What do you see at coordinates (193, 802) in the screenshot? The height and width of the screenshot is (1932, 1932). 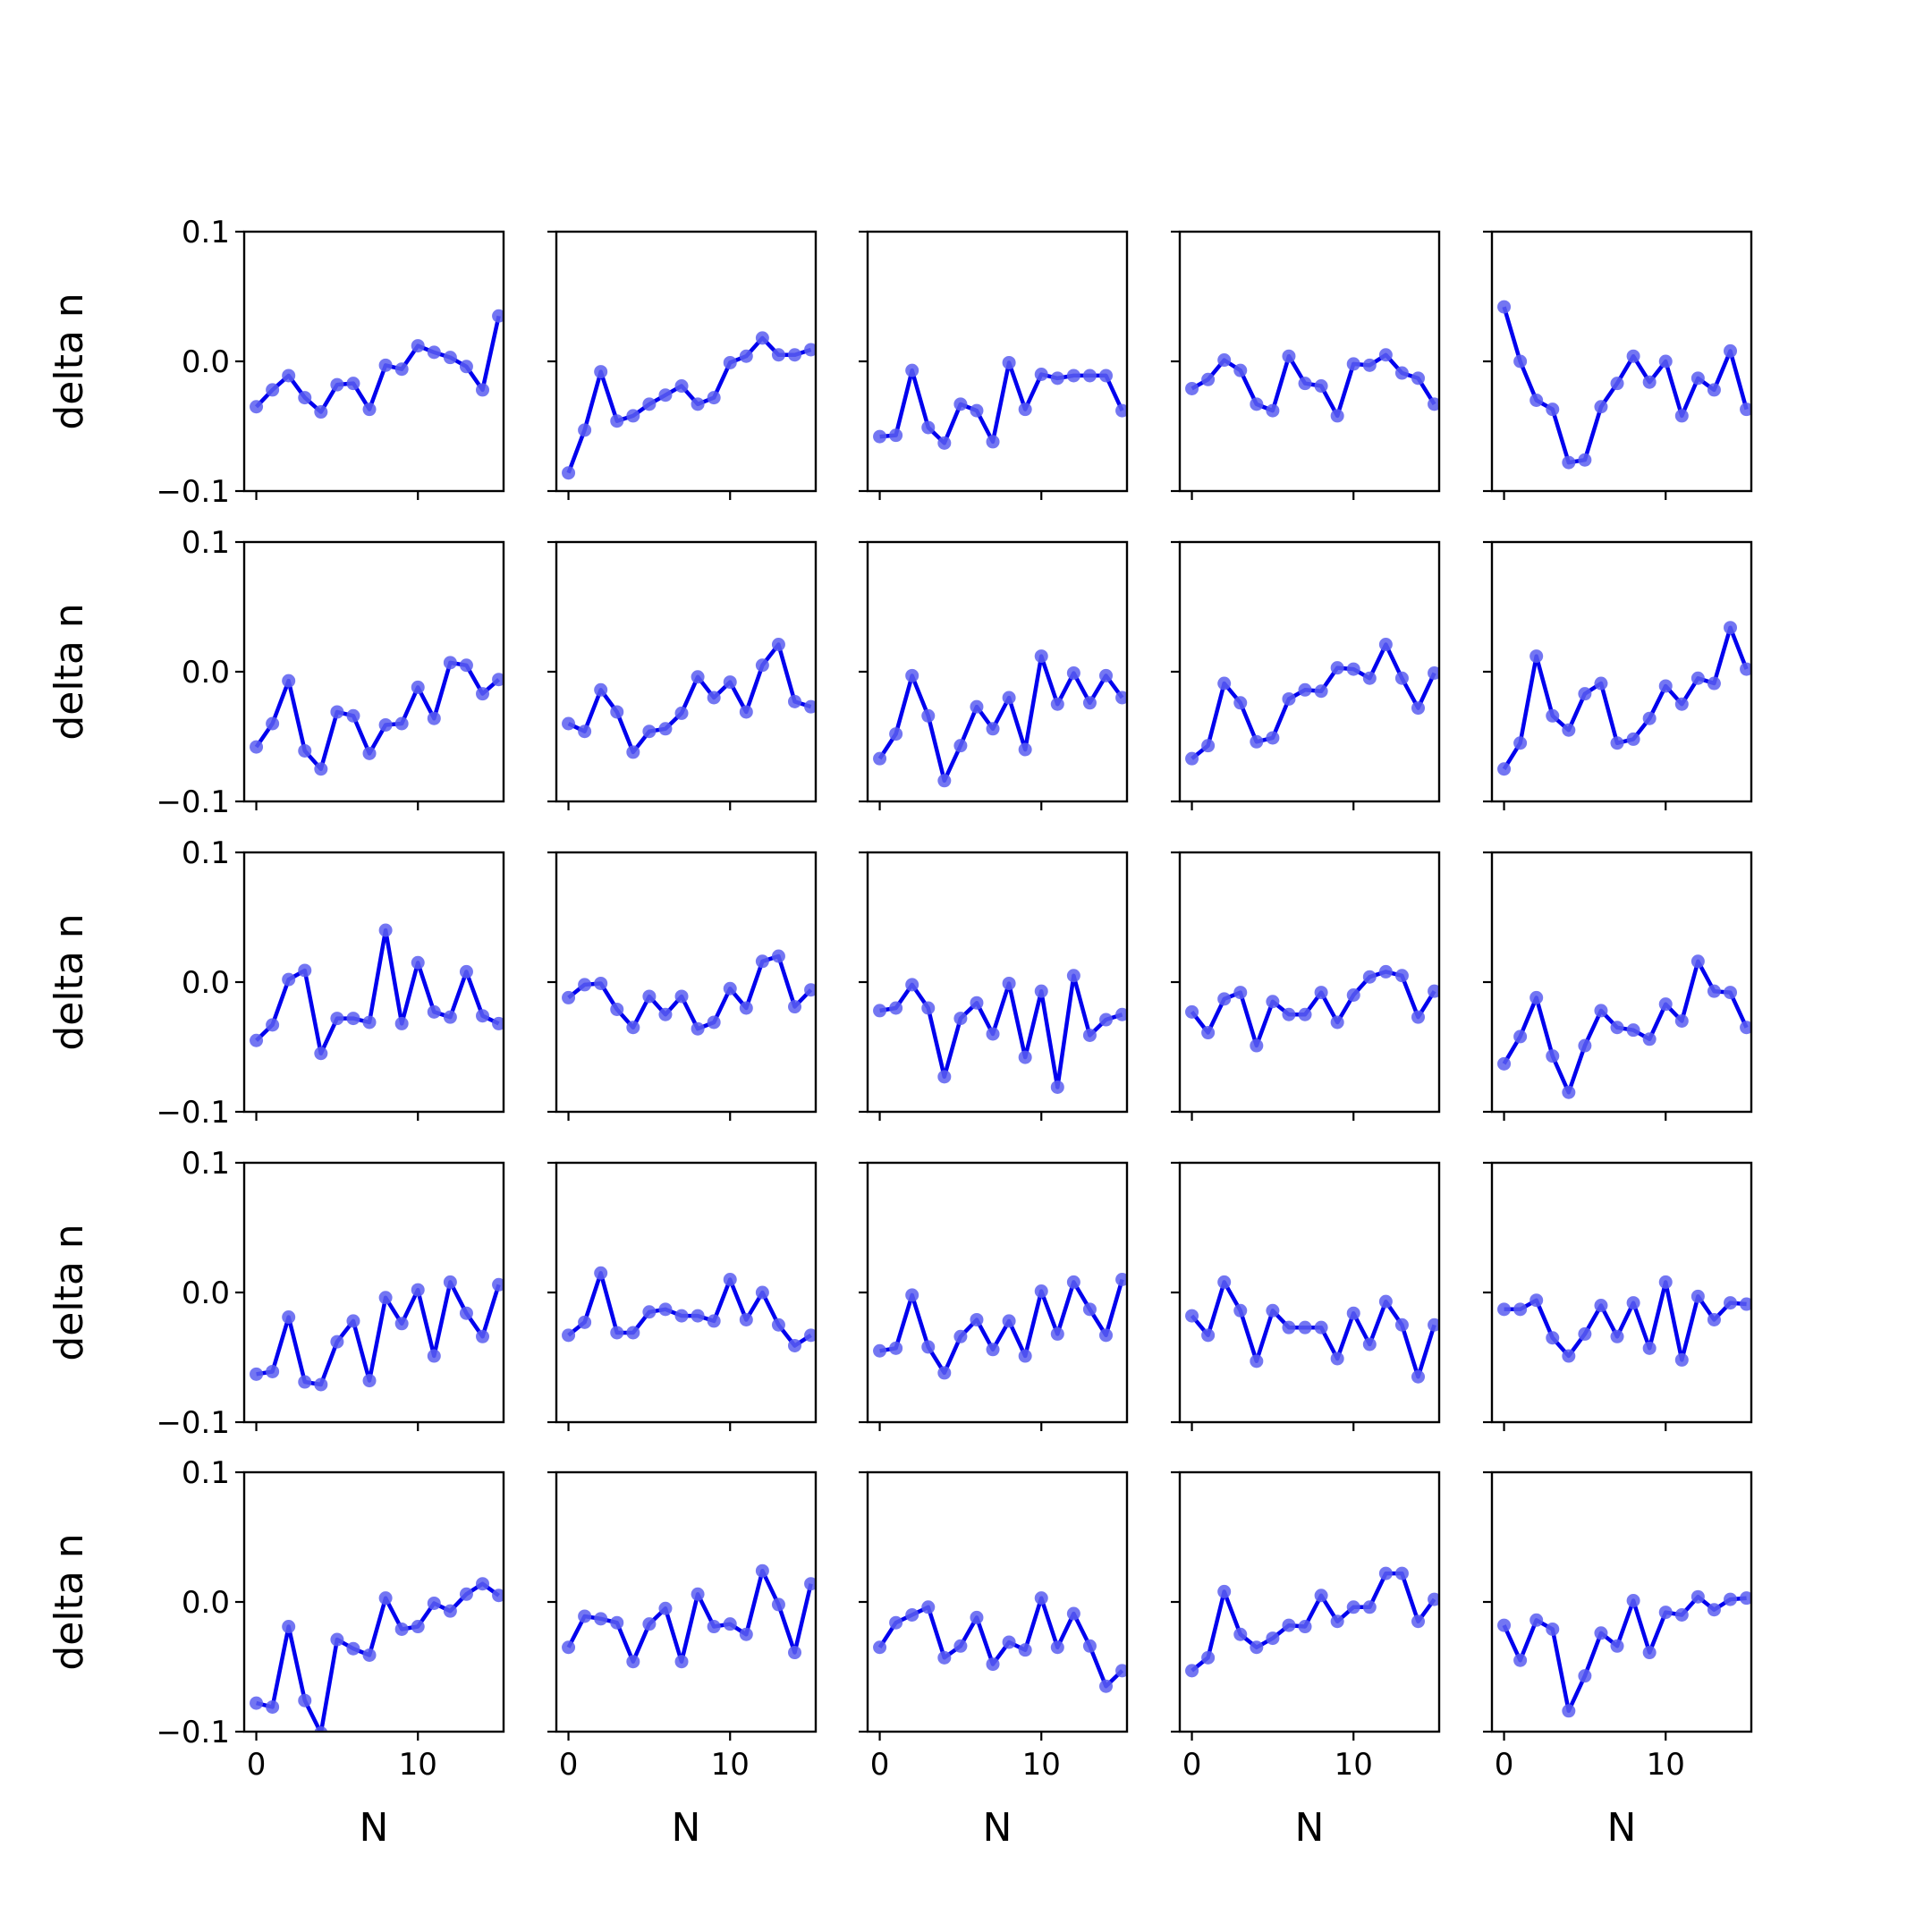 I see `y-tick-label: −0.1` at bounding box center [193, 802].